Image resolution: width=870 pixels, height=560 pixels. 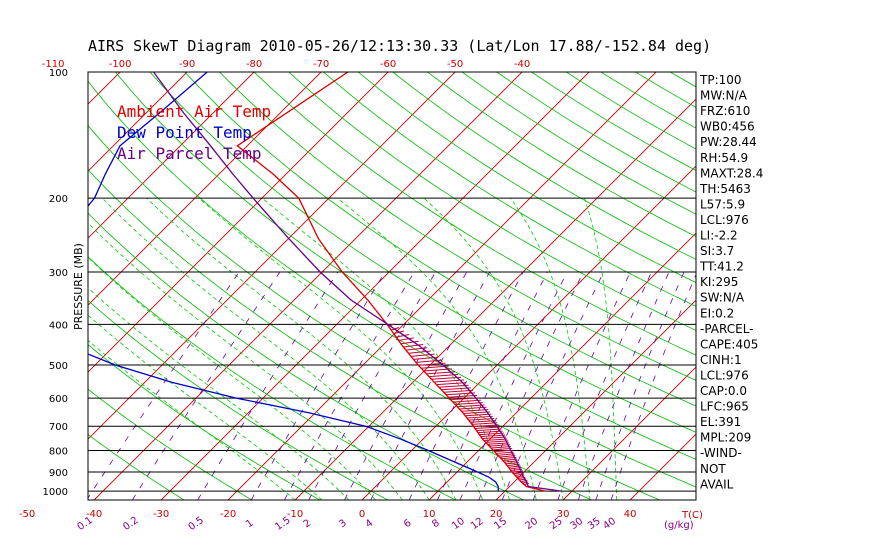 What do you see at coordinates (477, 524) in the screenshot?
I see `mixing-ratio-tick-label: 12` at bounding box center [477, 524].